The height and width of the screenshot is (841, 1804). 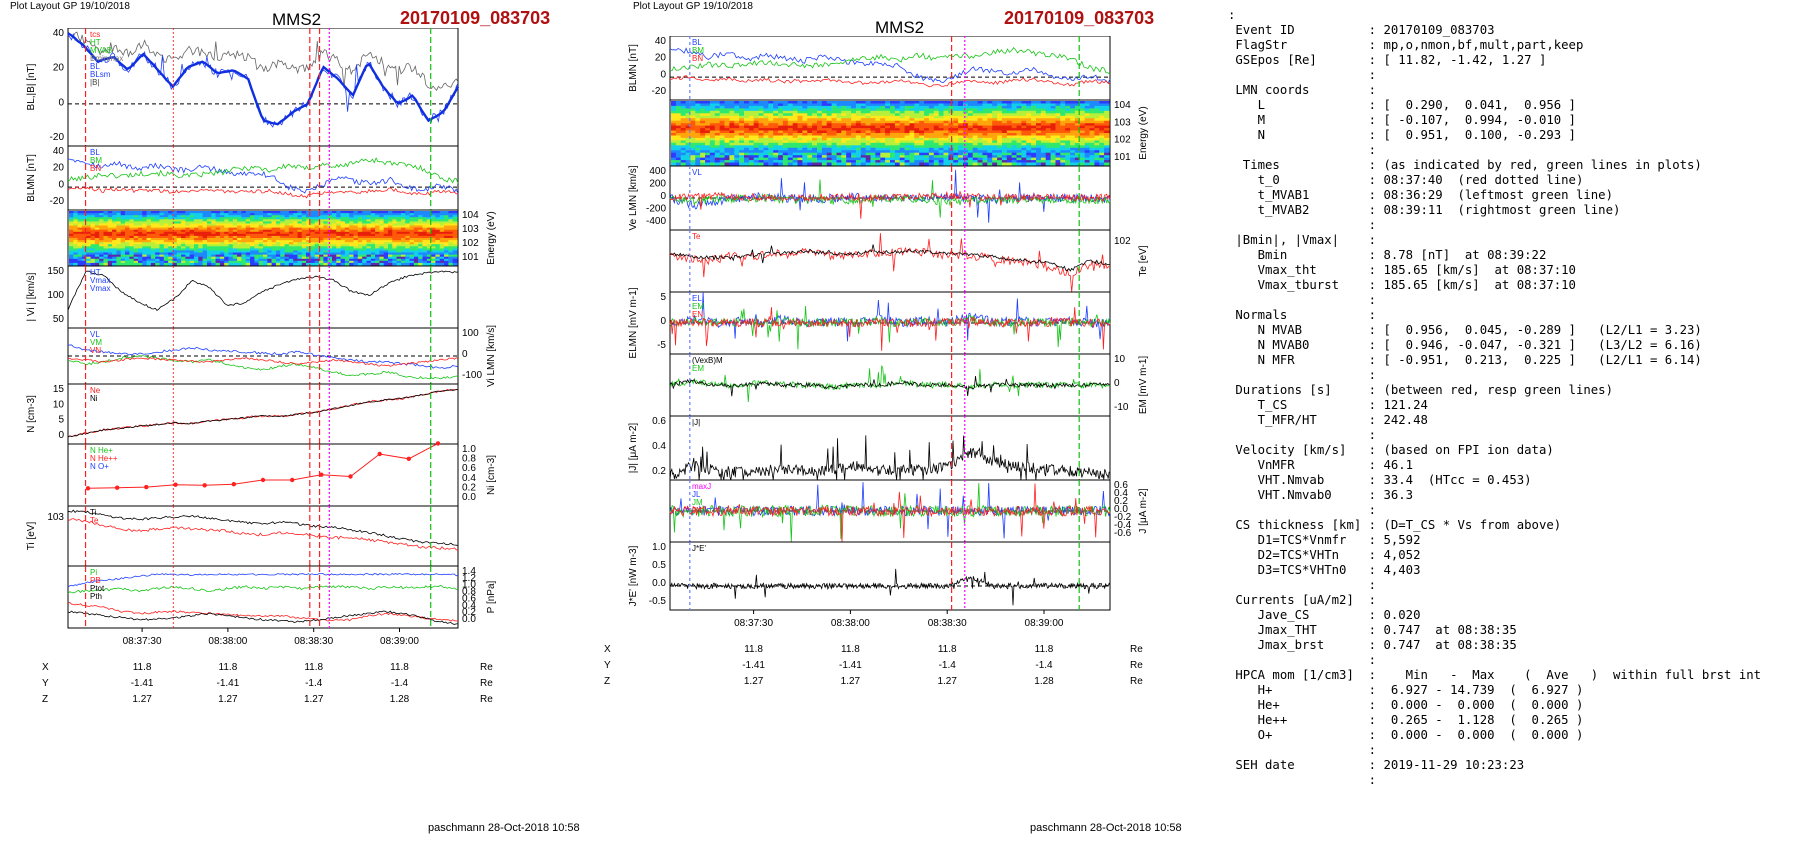 I want to click on legend-entry: MVAB, so click(x=101, y=50).